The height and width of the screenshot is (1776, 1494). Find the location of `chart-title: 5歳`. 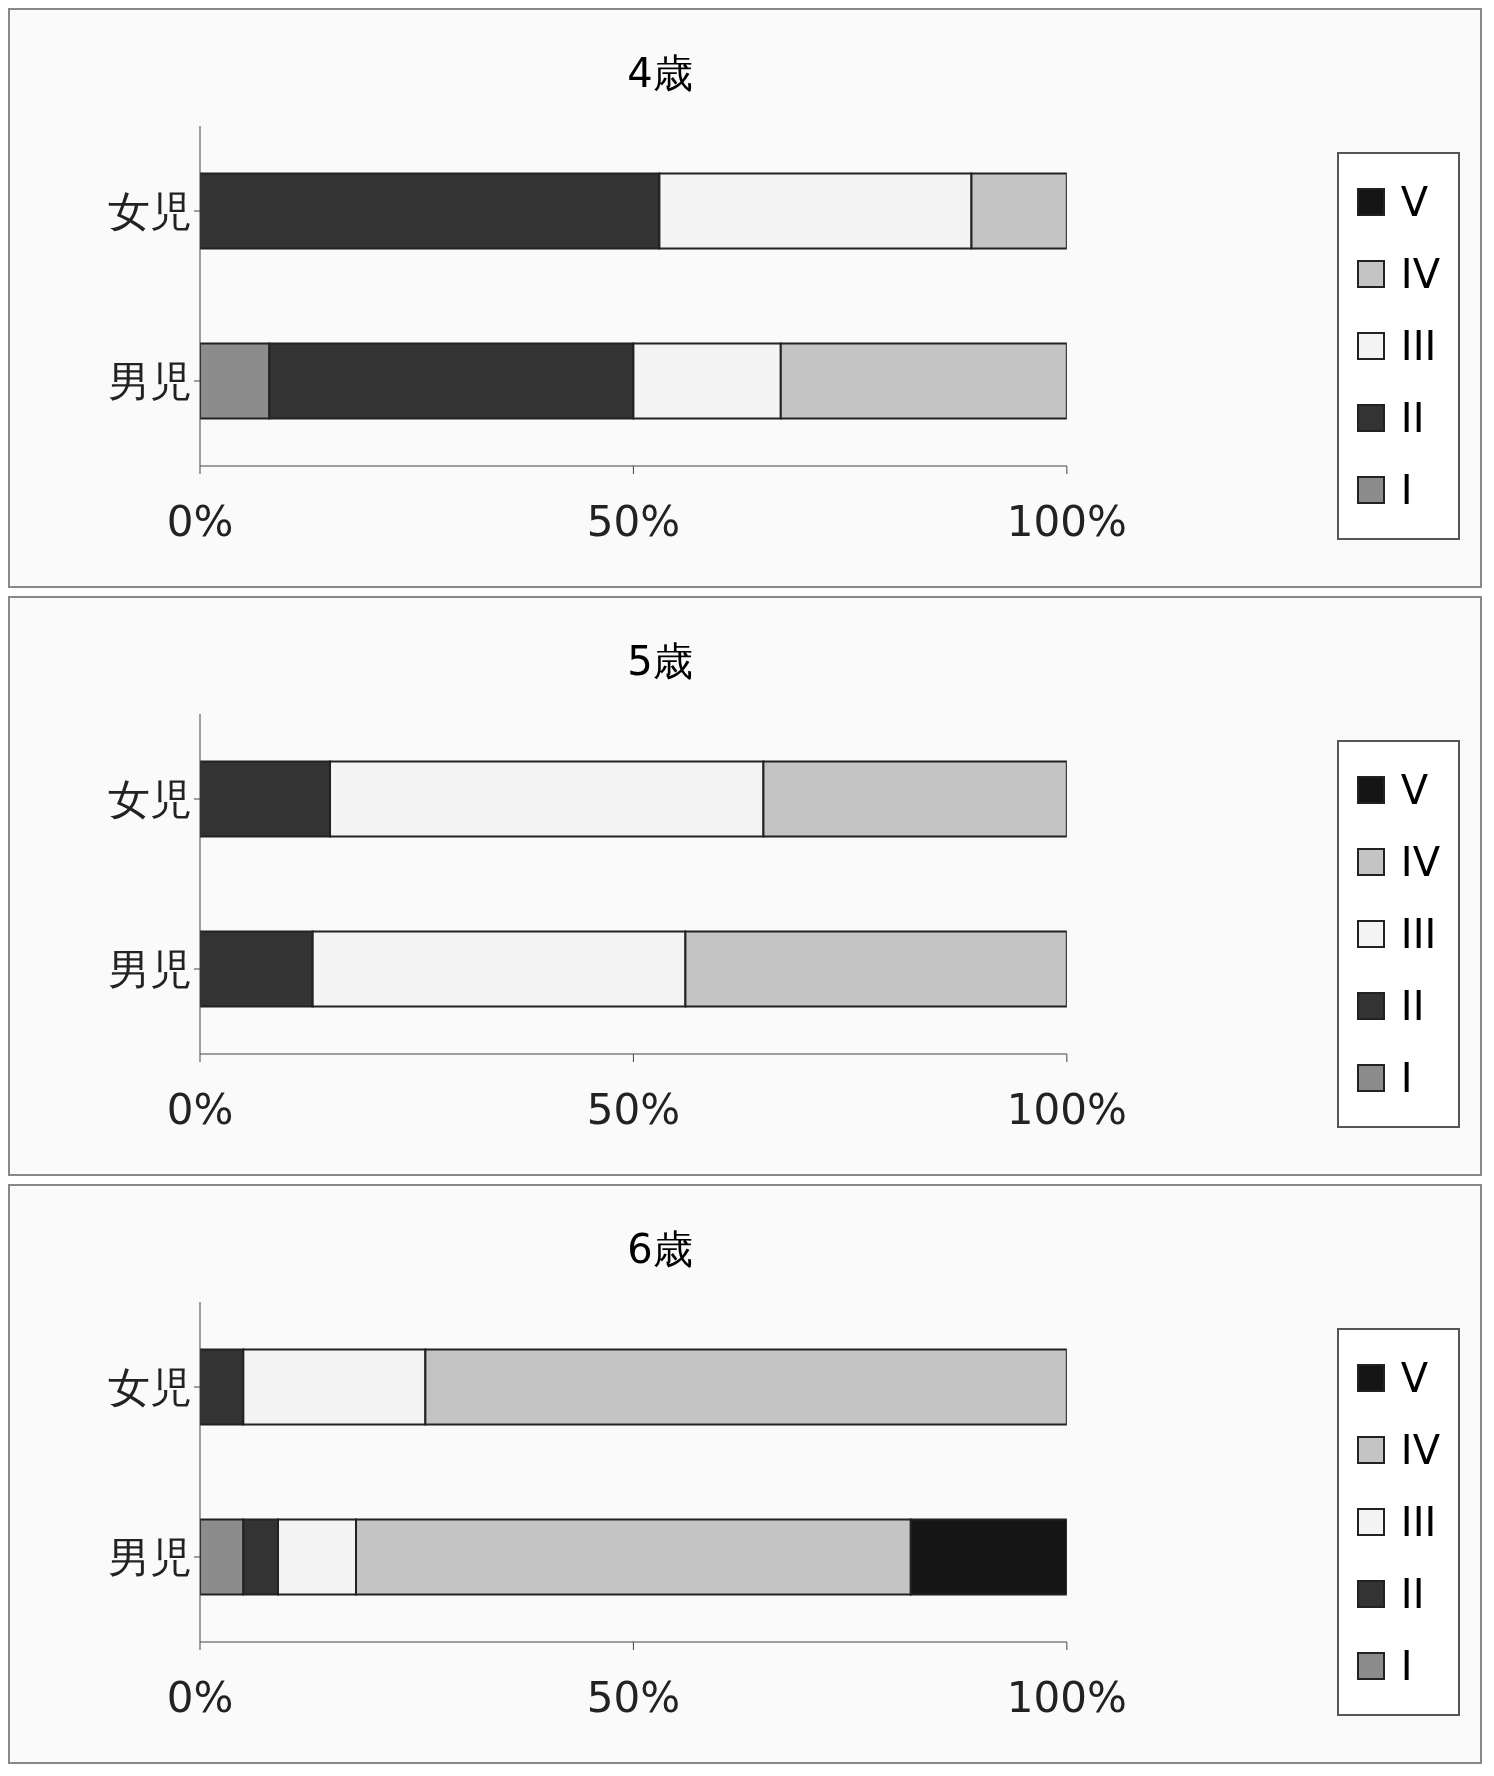

chart-title: 5歳 is located at coordinates (660, 661).